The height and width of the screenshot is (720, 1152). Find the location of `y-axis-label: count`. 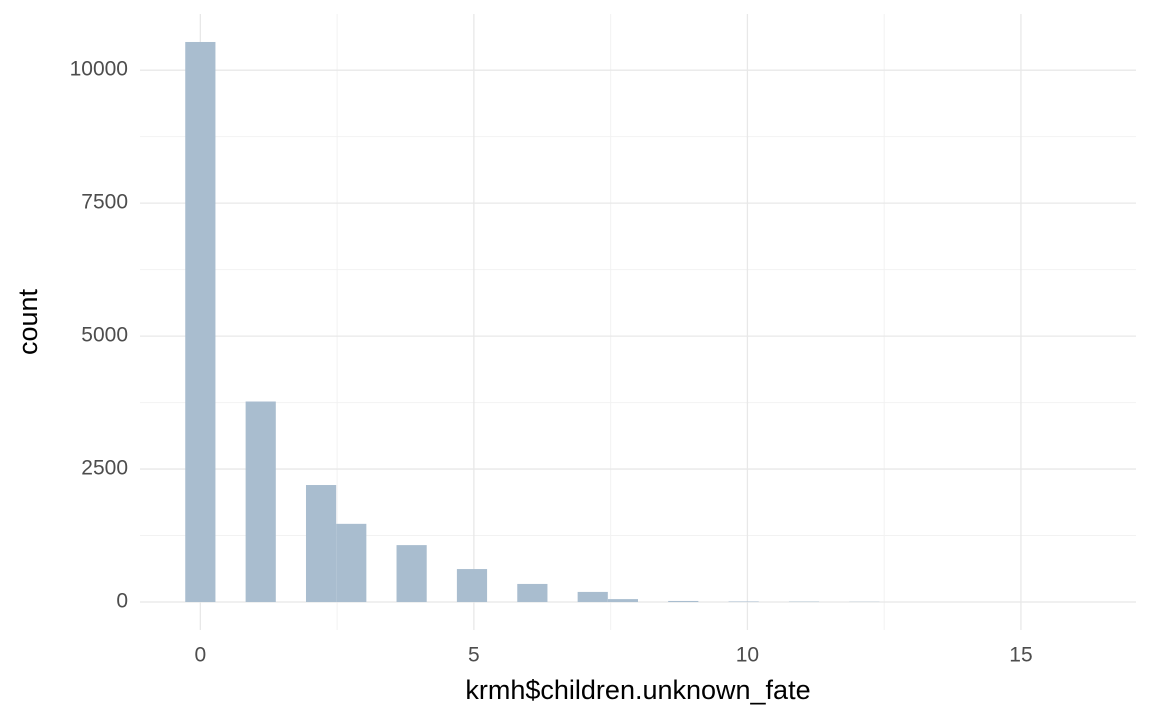

y-axis-label: count is located at coordinates (28, 321).